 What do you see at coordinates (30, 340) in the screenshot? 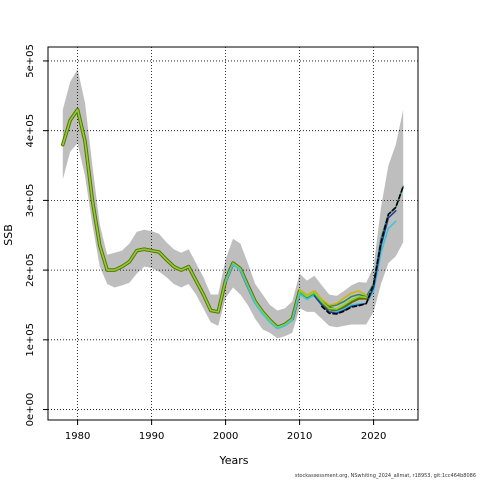
I see `y-tick-label: 1e+05` at bounding box center [30, 340].